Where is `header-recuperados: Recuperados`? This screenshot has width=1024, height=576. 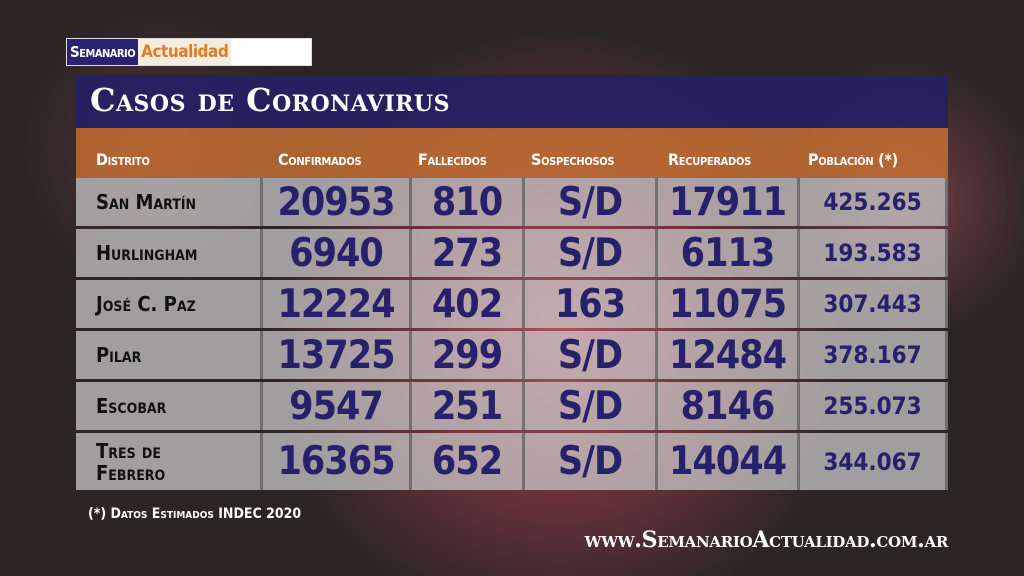
header-recuperados: Recuperados is located at coordinates (709, 159).